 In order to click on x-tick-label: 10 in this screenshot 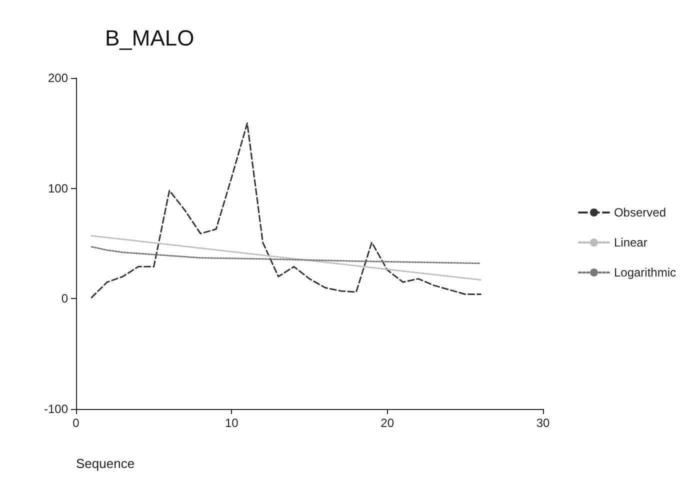, I will do `click(231, 423)`.